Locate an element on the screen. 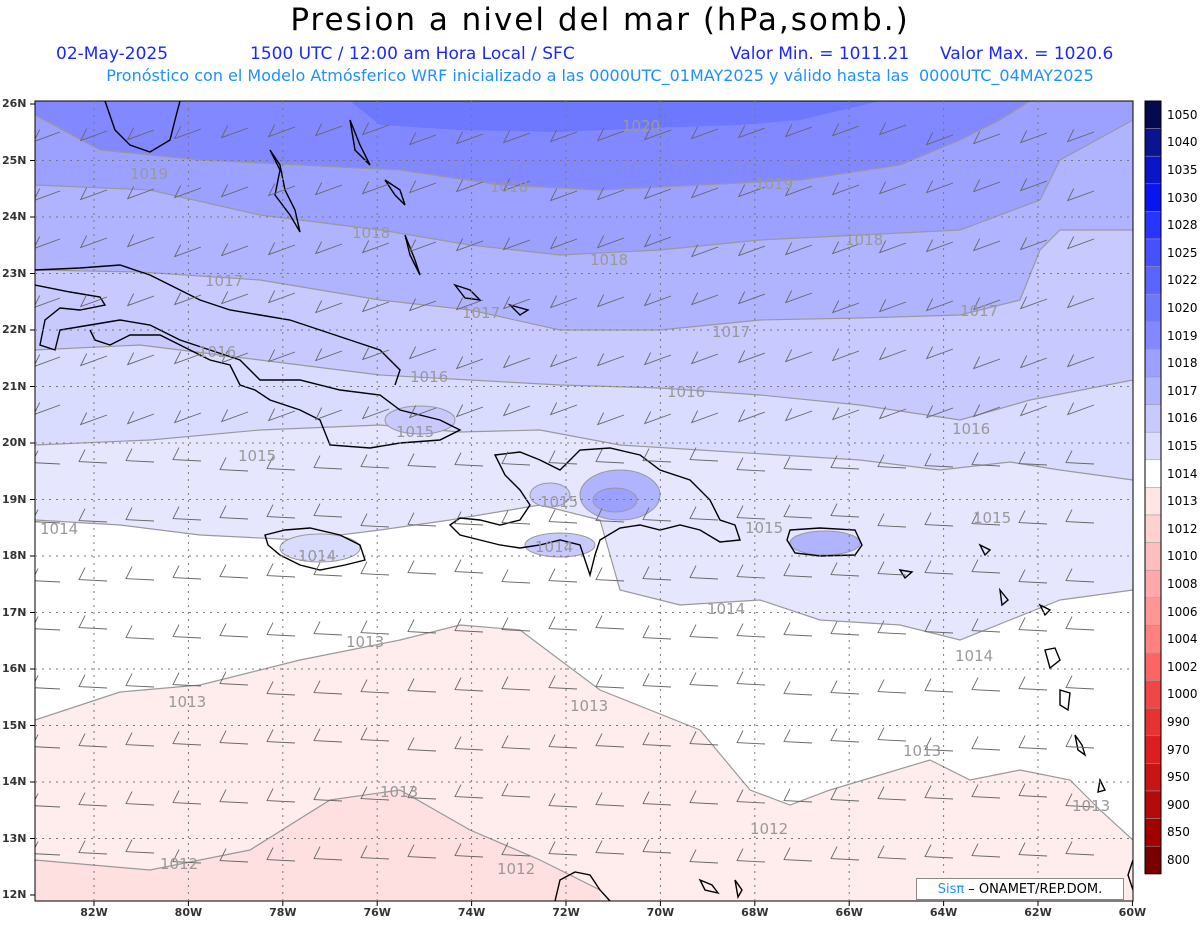 Image resolution: width=1200 pixels, height=927 pixels. lat-label: 23N is located at coordinates (14, 273).